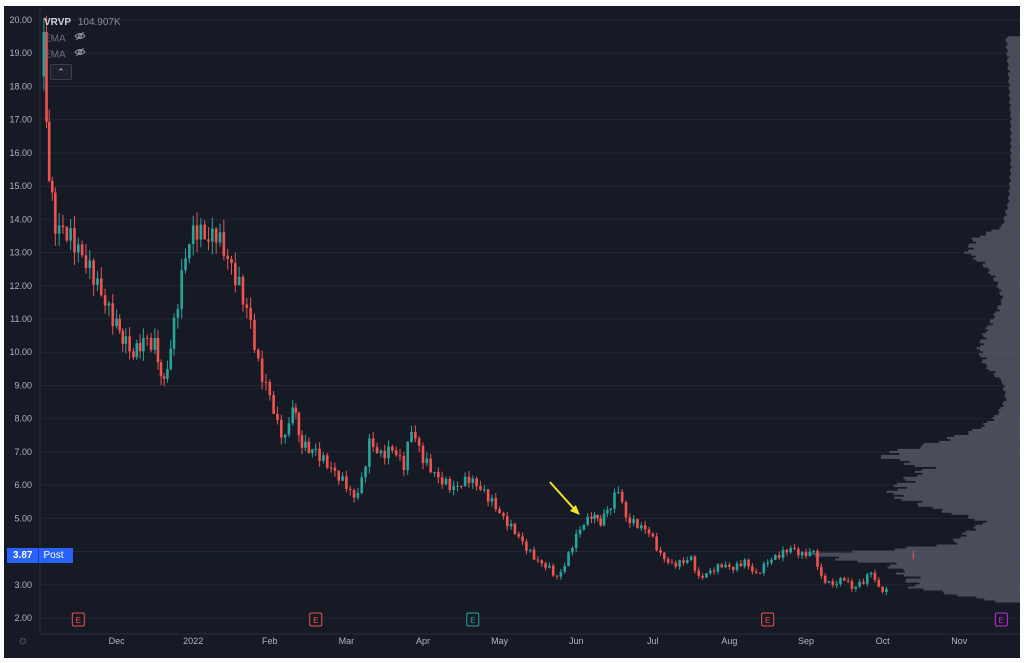  Describe the element at coordinates (20, 20) in the screenshot. I see `y-tick-label: 20.00` at that location.